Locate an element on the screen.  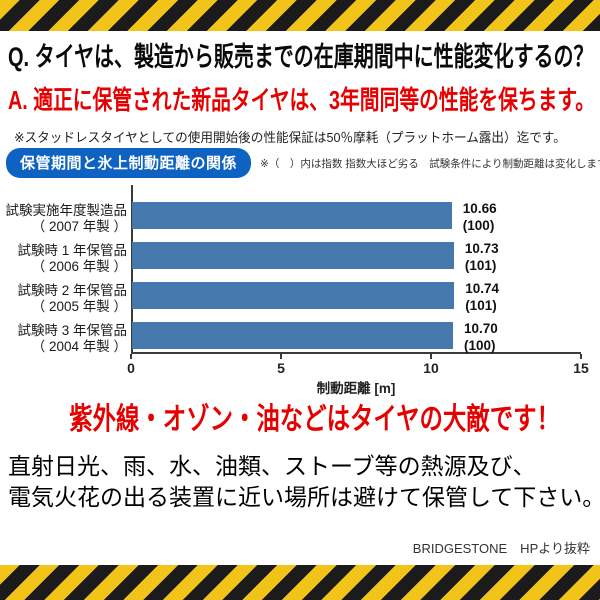
warning-headline: 紫外線・オゾン・油などはタイヤの大敵です！ is located at coordinates (314, 419).